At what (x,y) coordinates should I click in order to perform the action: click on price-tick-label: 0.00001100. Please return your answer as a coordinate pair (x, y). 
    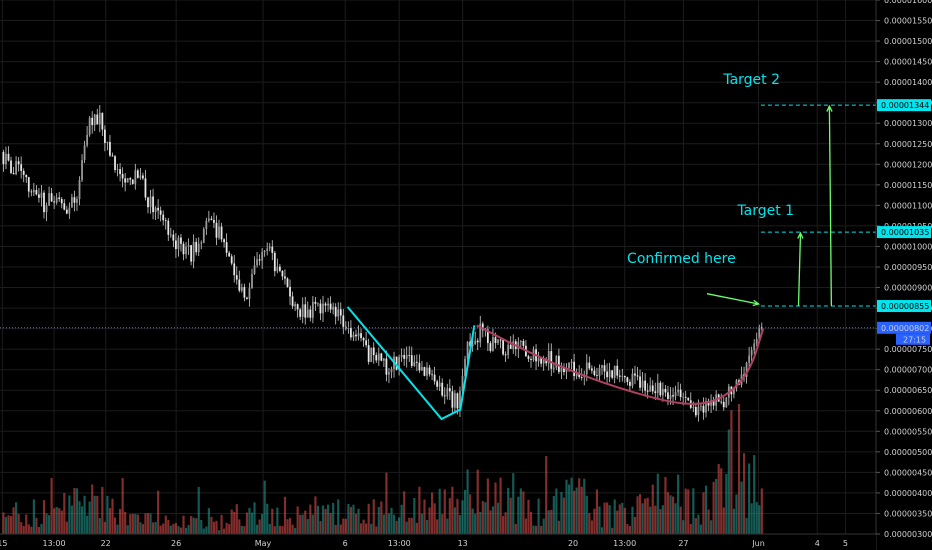
    Looking at the image, I should click on (908, 205).